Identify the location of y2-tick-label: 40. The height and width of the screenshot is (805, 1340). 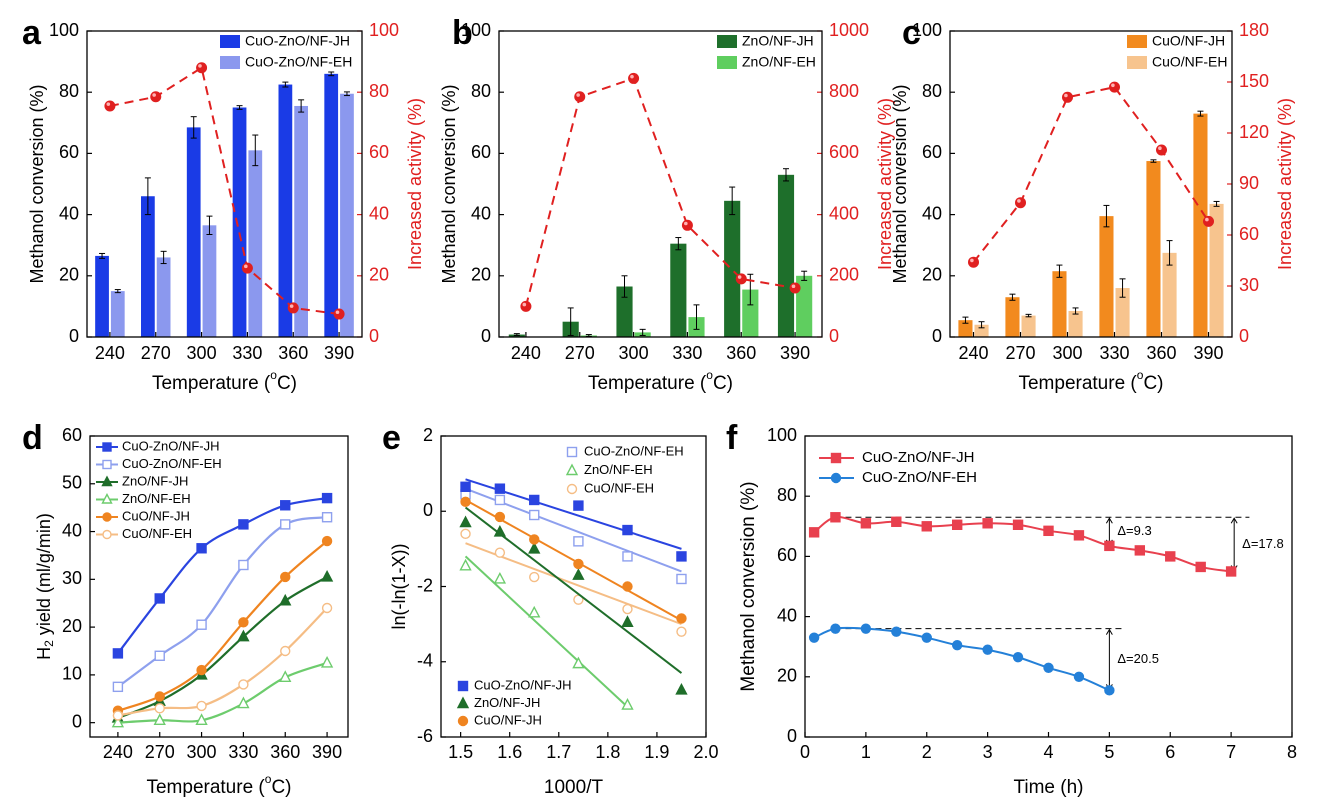
(379, 213).